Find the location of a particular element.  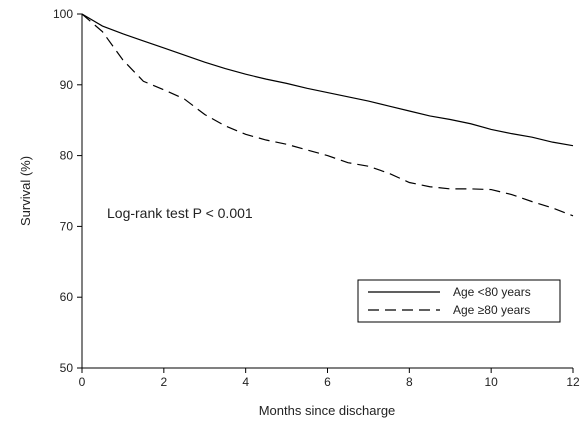

x-tick-label: 8 is located at coordinates (409, 382).